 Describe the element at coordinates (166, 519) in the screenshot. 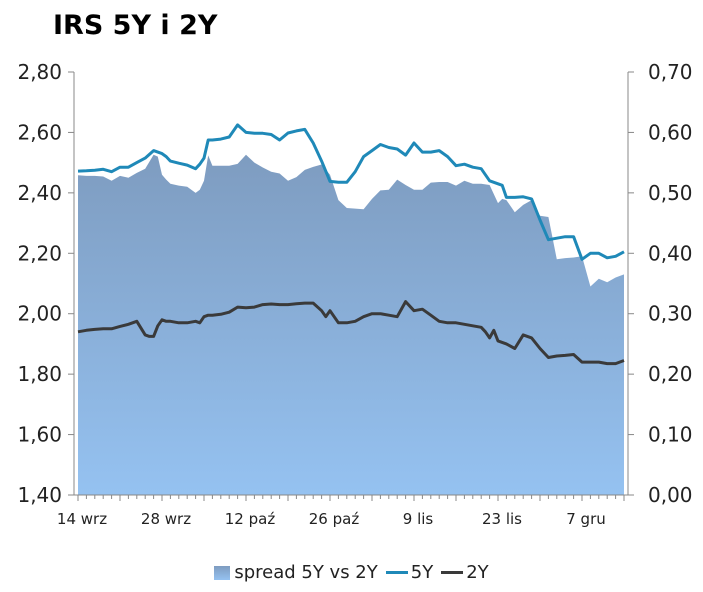

I see `x-tick-label: 28 wrz` at that location.